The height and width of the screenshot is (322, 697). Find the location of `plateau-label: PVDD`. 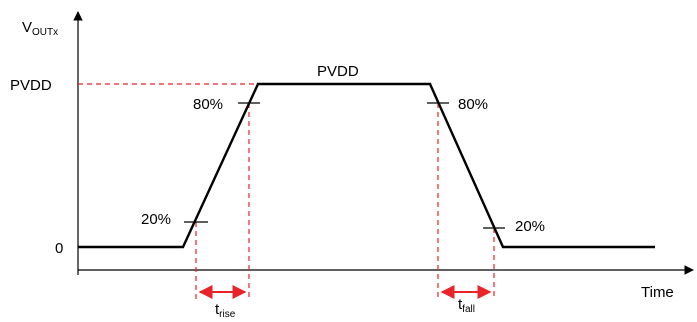

plateau-label: PVDD is located at coordinates (338, 71).